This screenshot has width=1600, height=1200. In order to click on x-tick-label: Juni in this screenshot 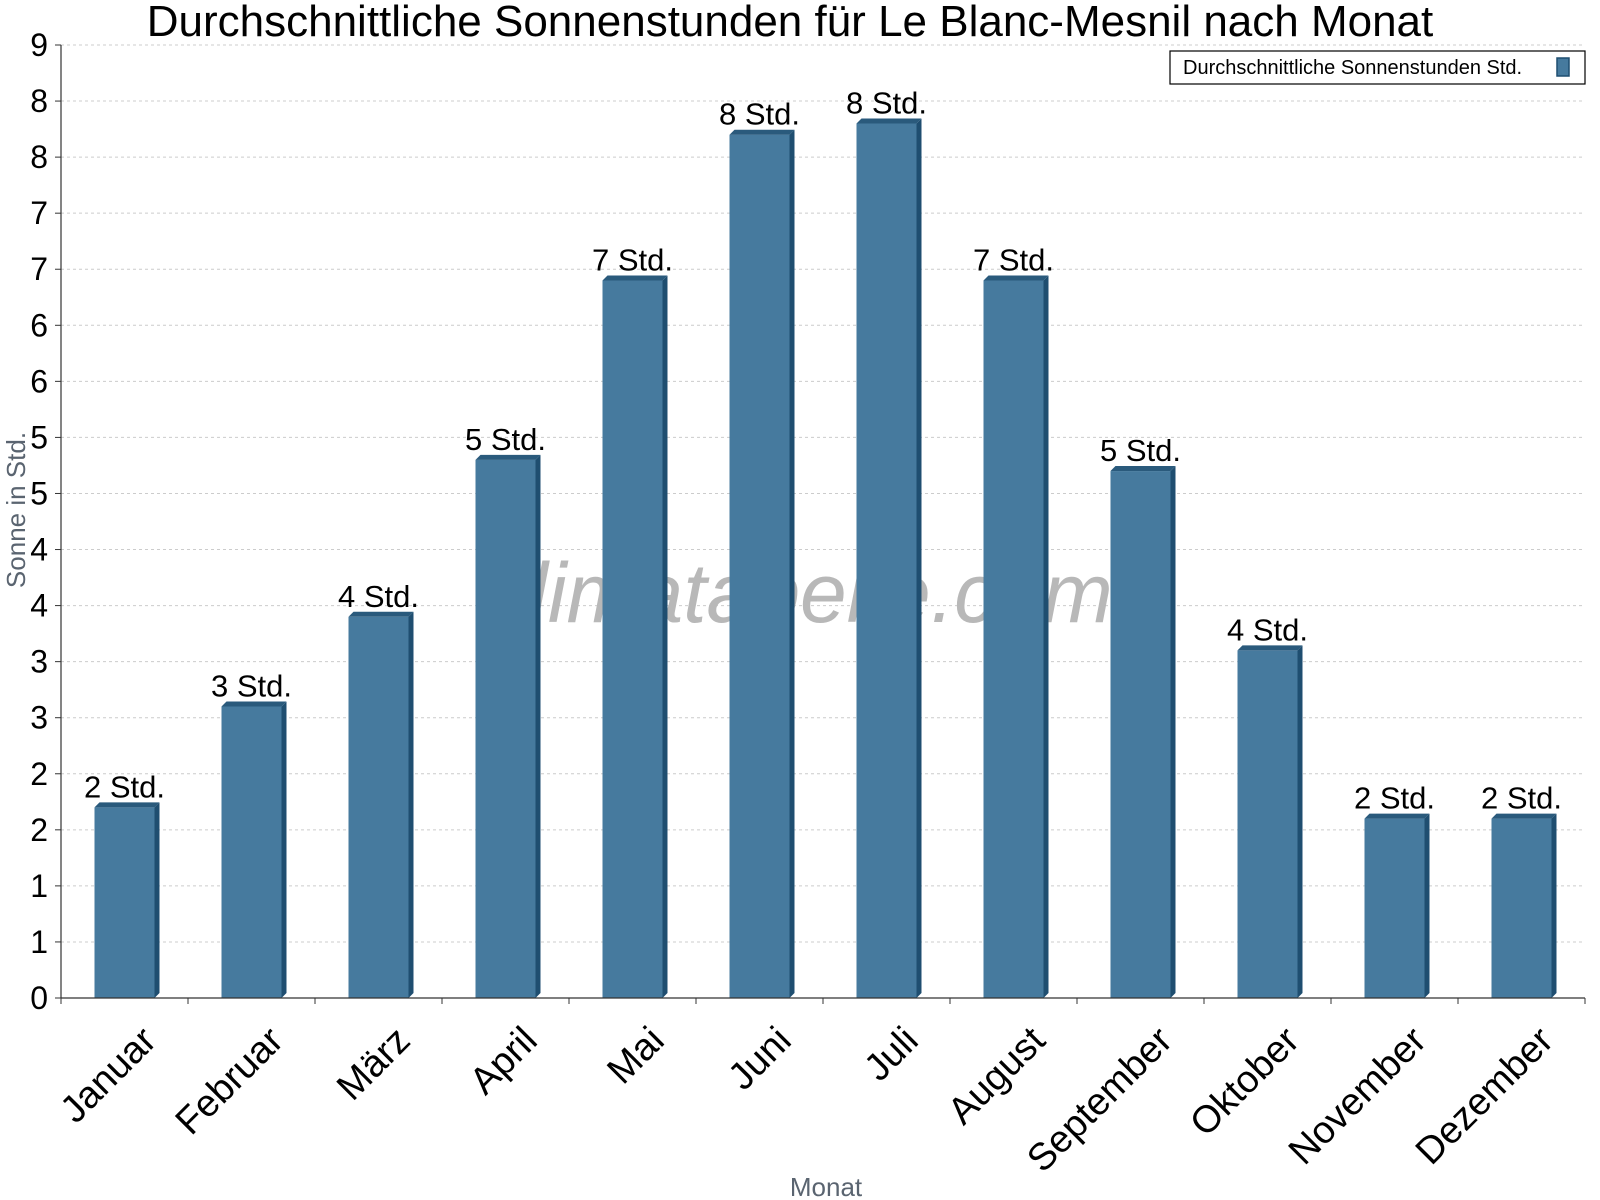, I will do `click(760, 1058)`.